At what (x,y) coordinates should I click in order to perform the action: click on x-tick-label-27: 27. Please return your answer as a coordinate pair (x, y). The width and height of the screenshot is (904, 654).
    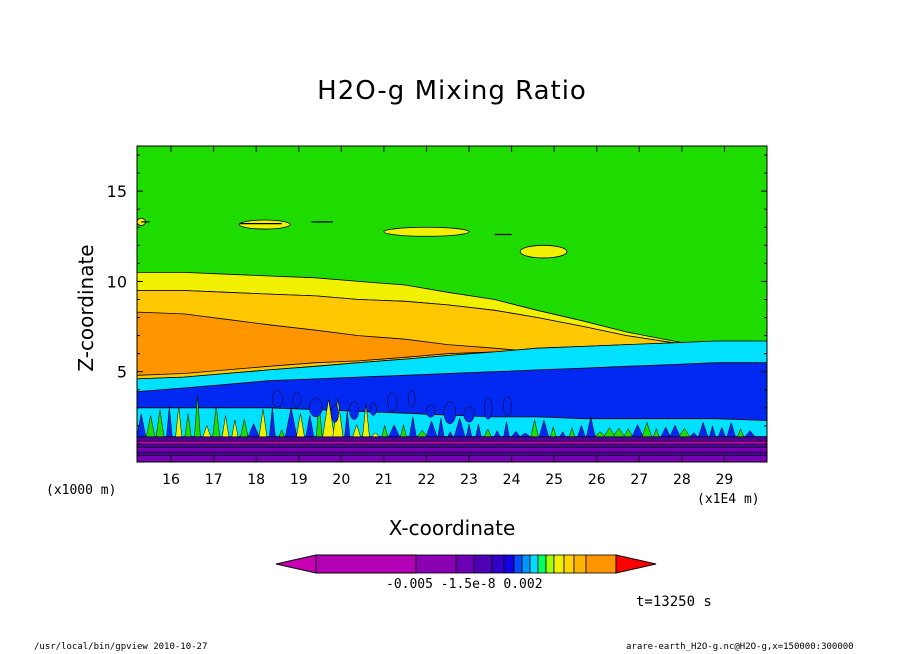
    Looking at the image, I should click on (639, 480).